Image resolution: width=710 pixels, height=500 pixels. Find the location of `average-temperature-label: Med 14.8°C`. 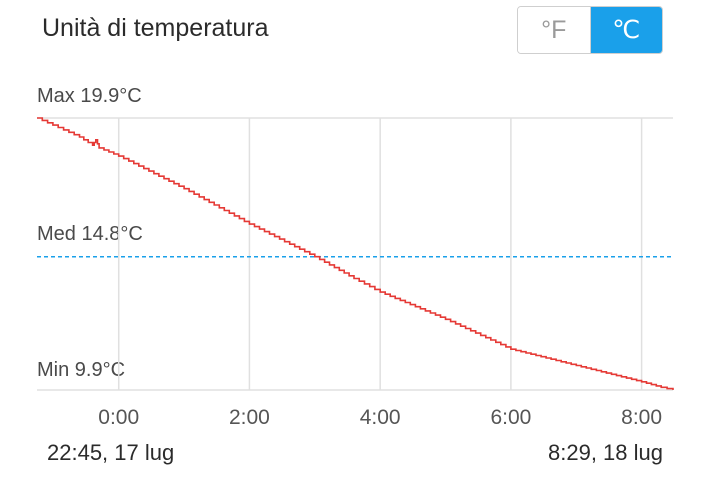

average-temperature-label: Med 14.8°C is located at coordinates (90, 234).